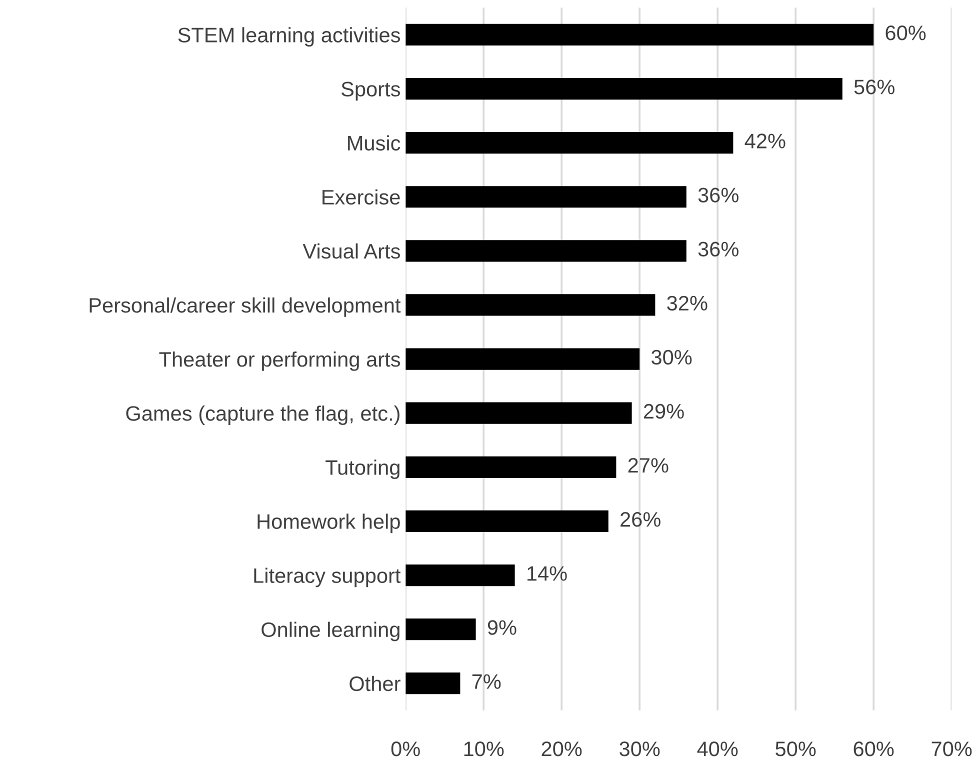 Image resolution: width=975 pixels, height=768 pixels. Describe the element at coordinates (327, 578) in the screenshot. I see `y-tick-label: Literacy support` at that location.